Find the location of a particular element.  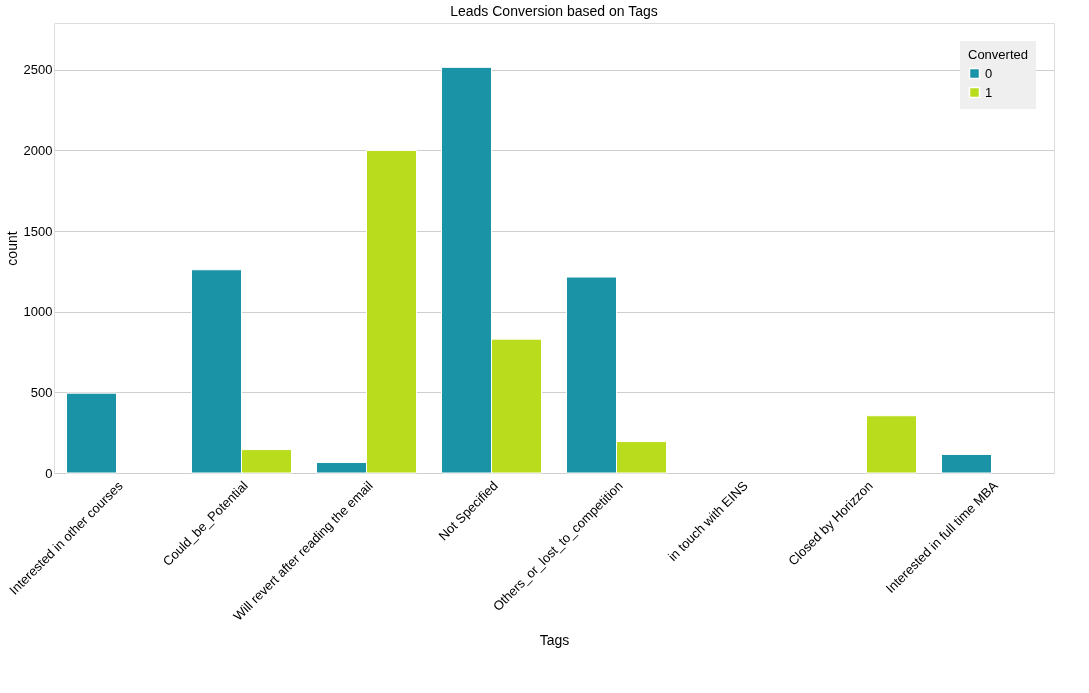

y-tick-label: 2500 is located at coordinates (38, 70).